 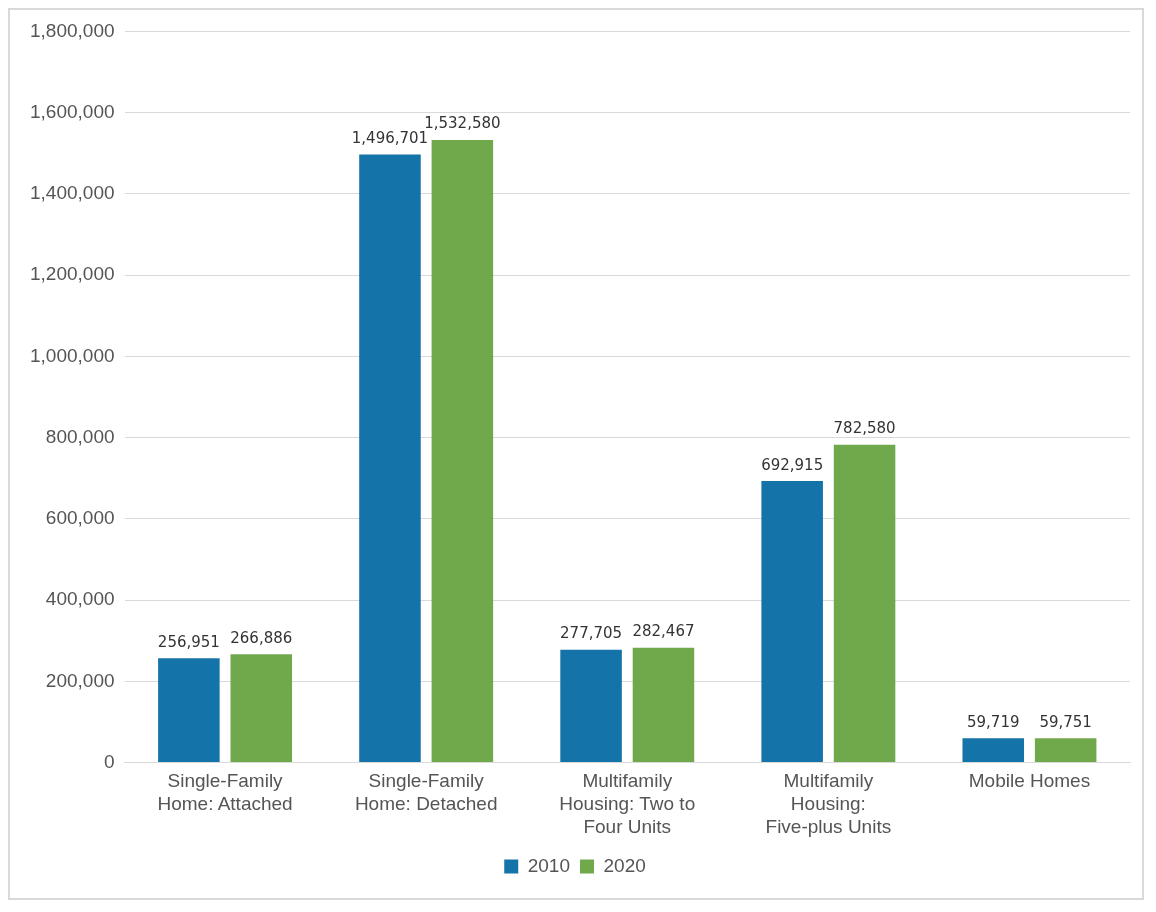 What do you see at coordinates (549, 865) in the screenshot?
I see `legend-label: 2010` at bounding box center [549, 865].